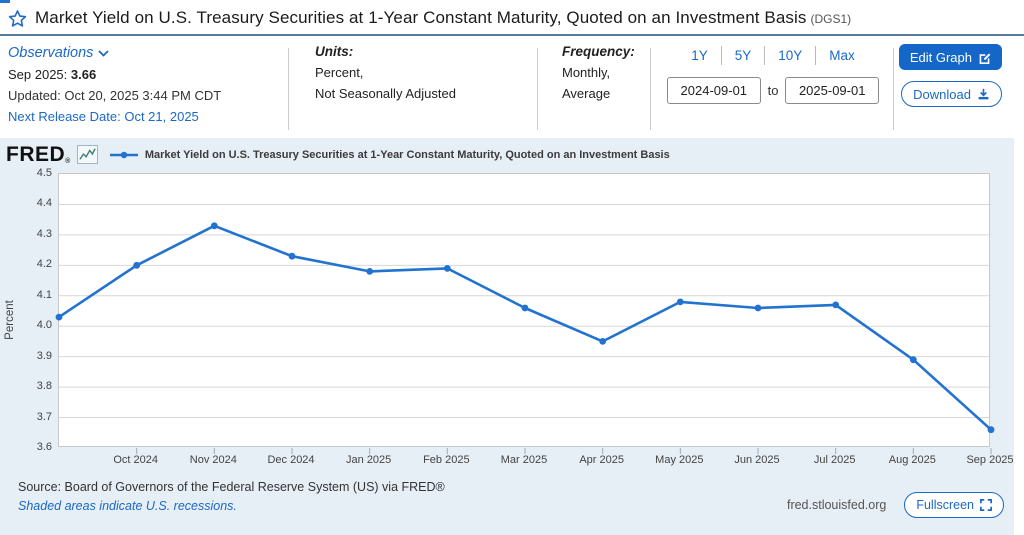  Describe the element at coordinates (757, 460) in the screenshot. I see `x-tick-label: Jun 2025` at that location.